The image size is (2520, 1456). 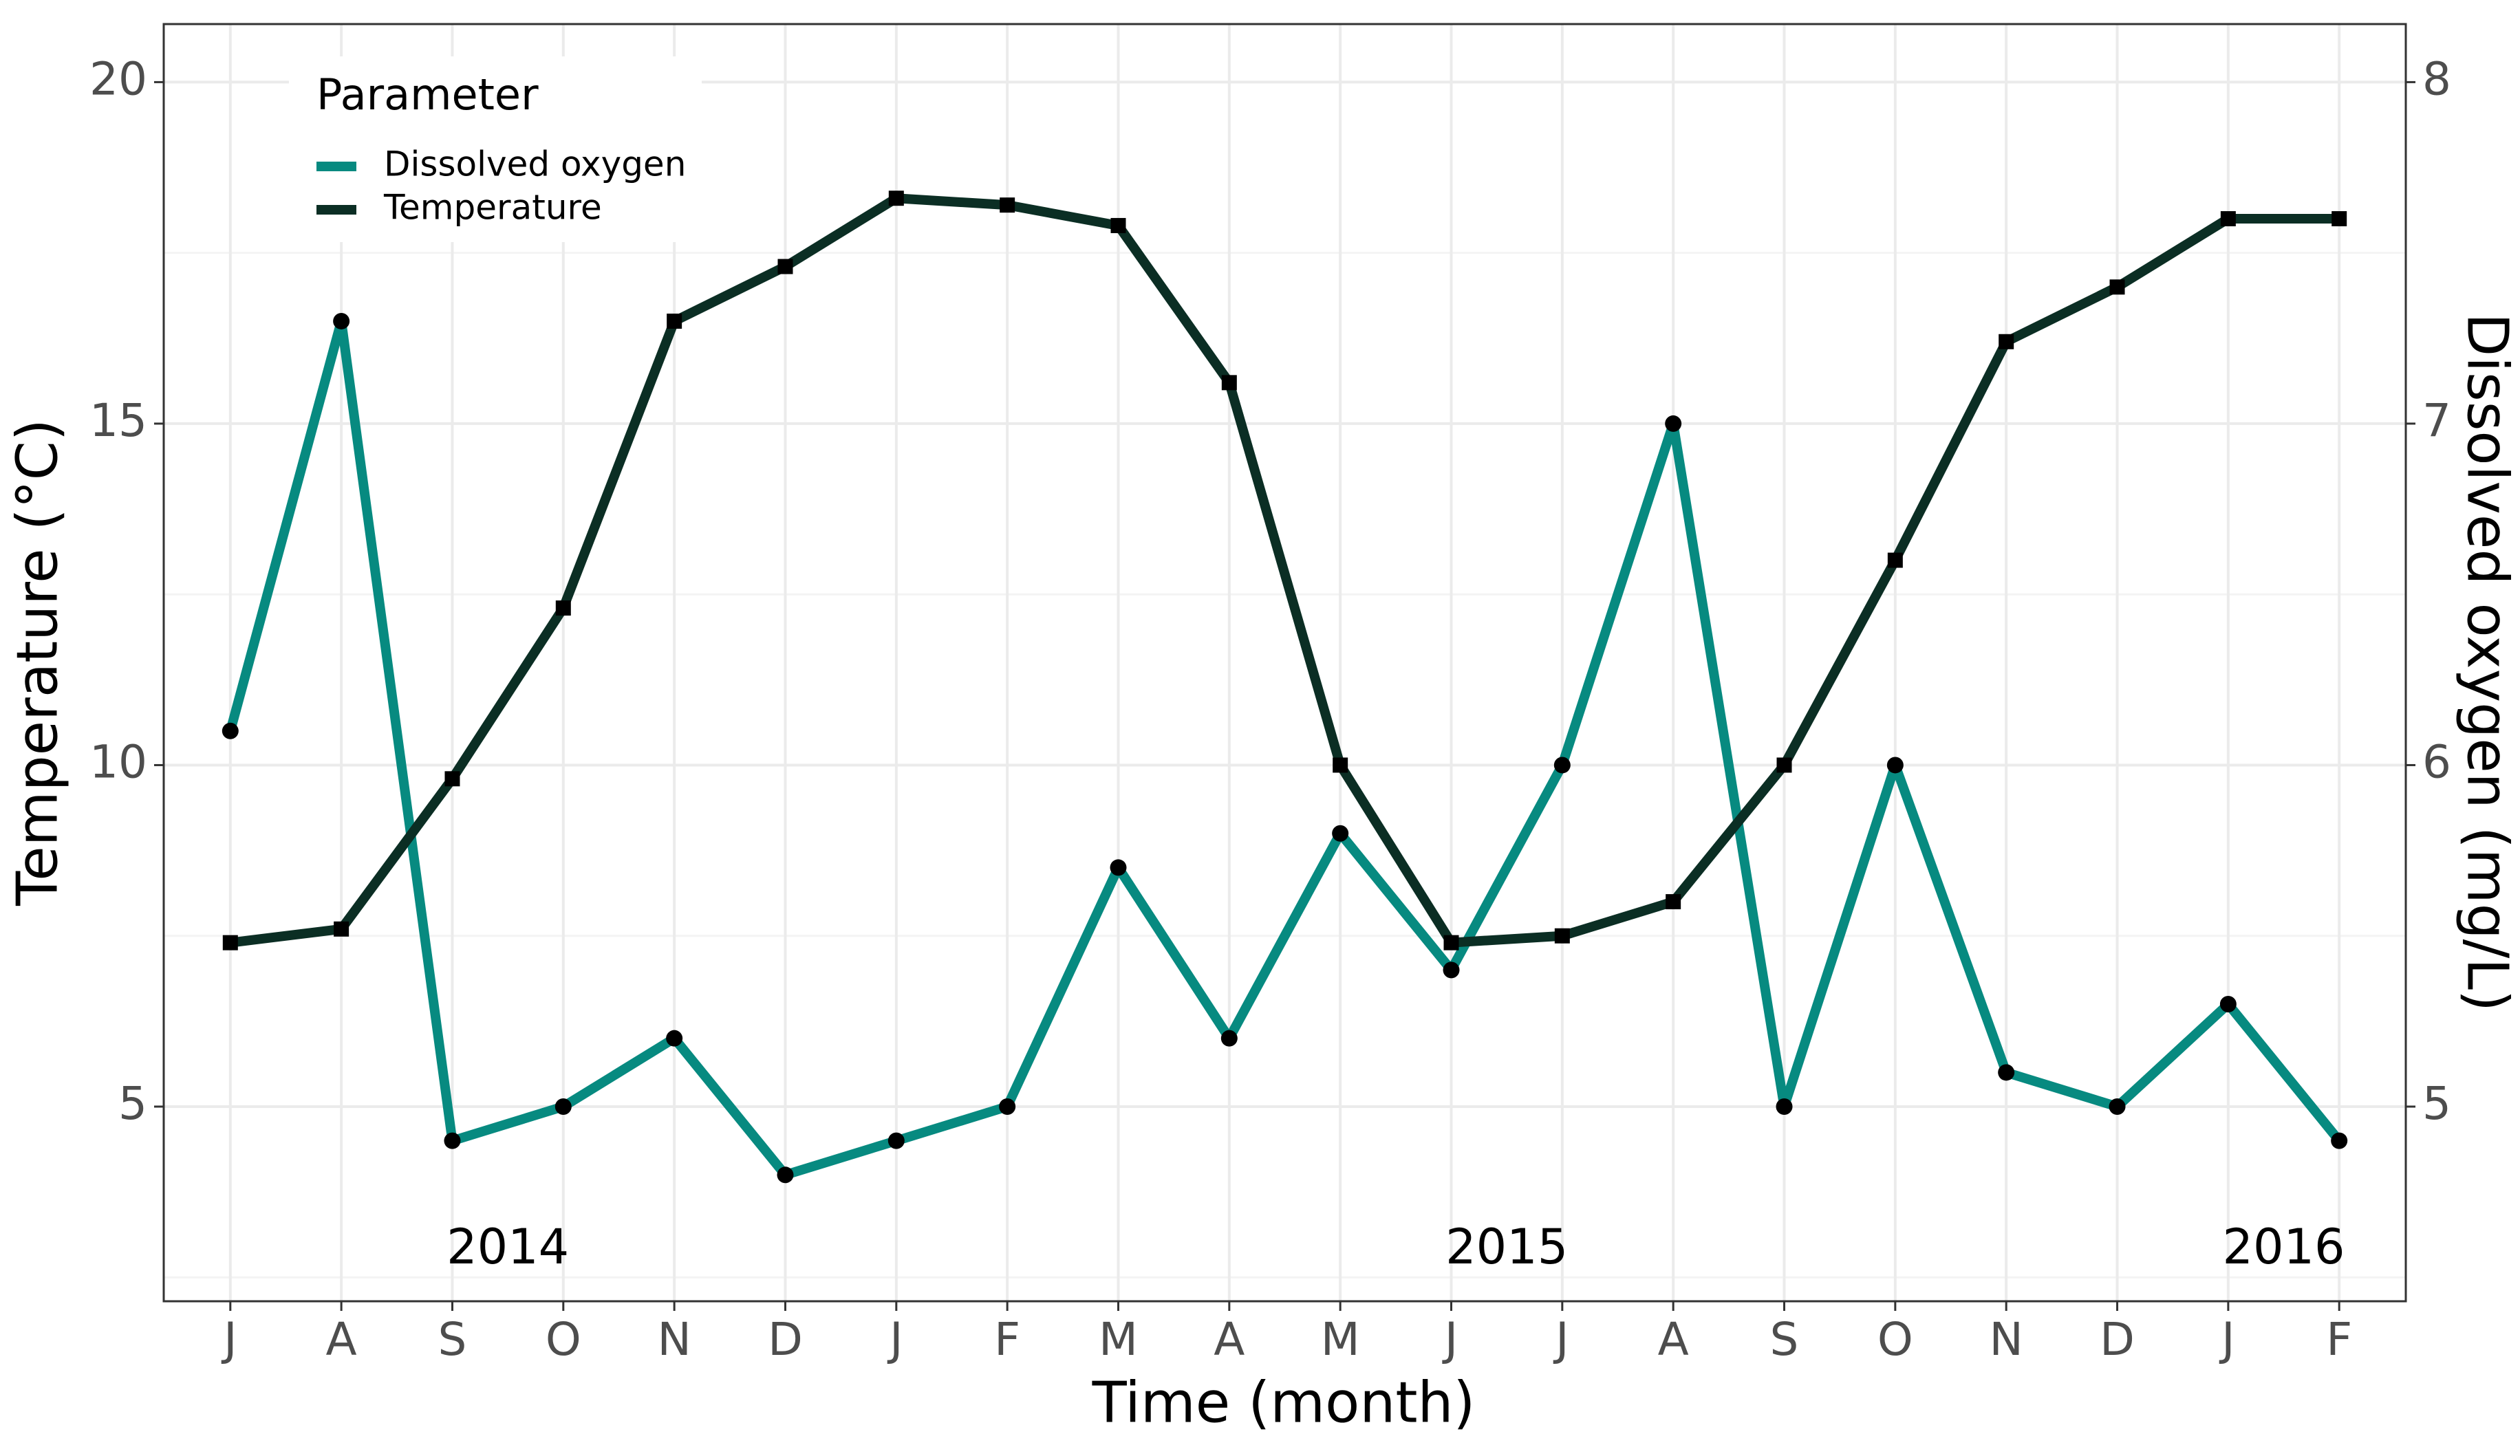 I want to click on y-tick-label: 20, so click(x=118, y=78).